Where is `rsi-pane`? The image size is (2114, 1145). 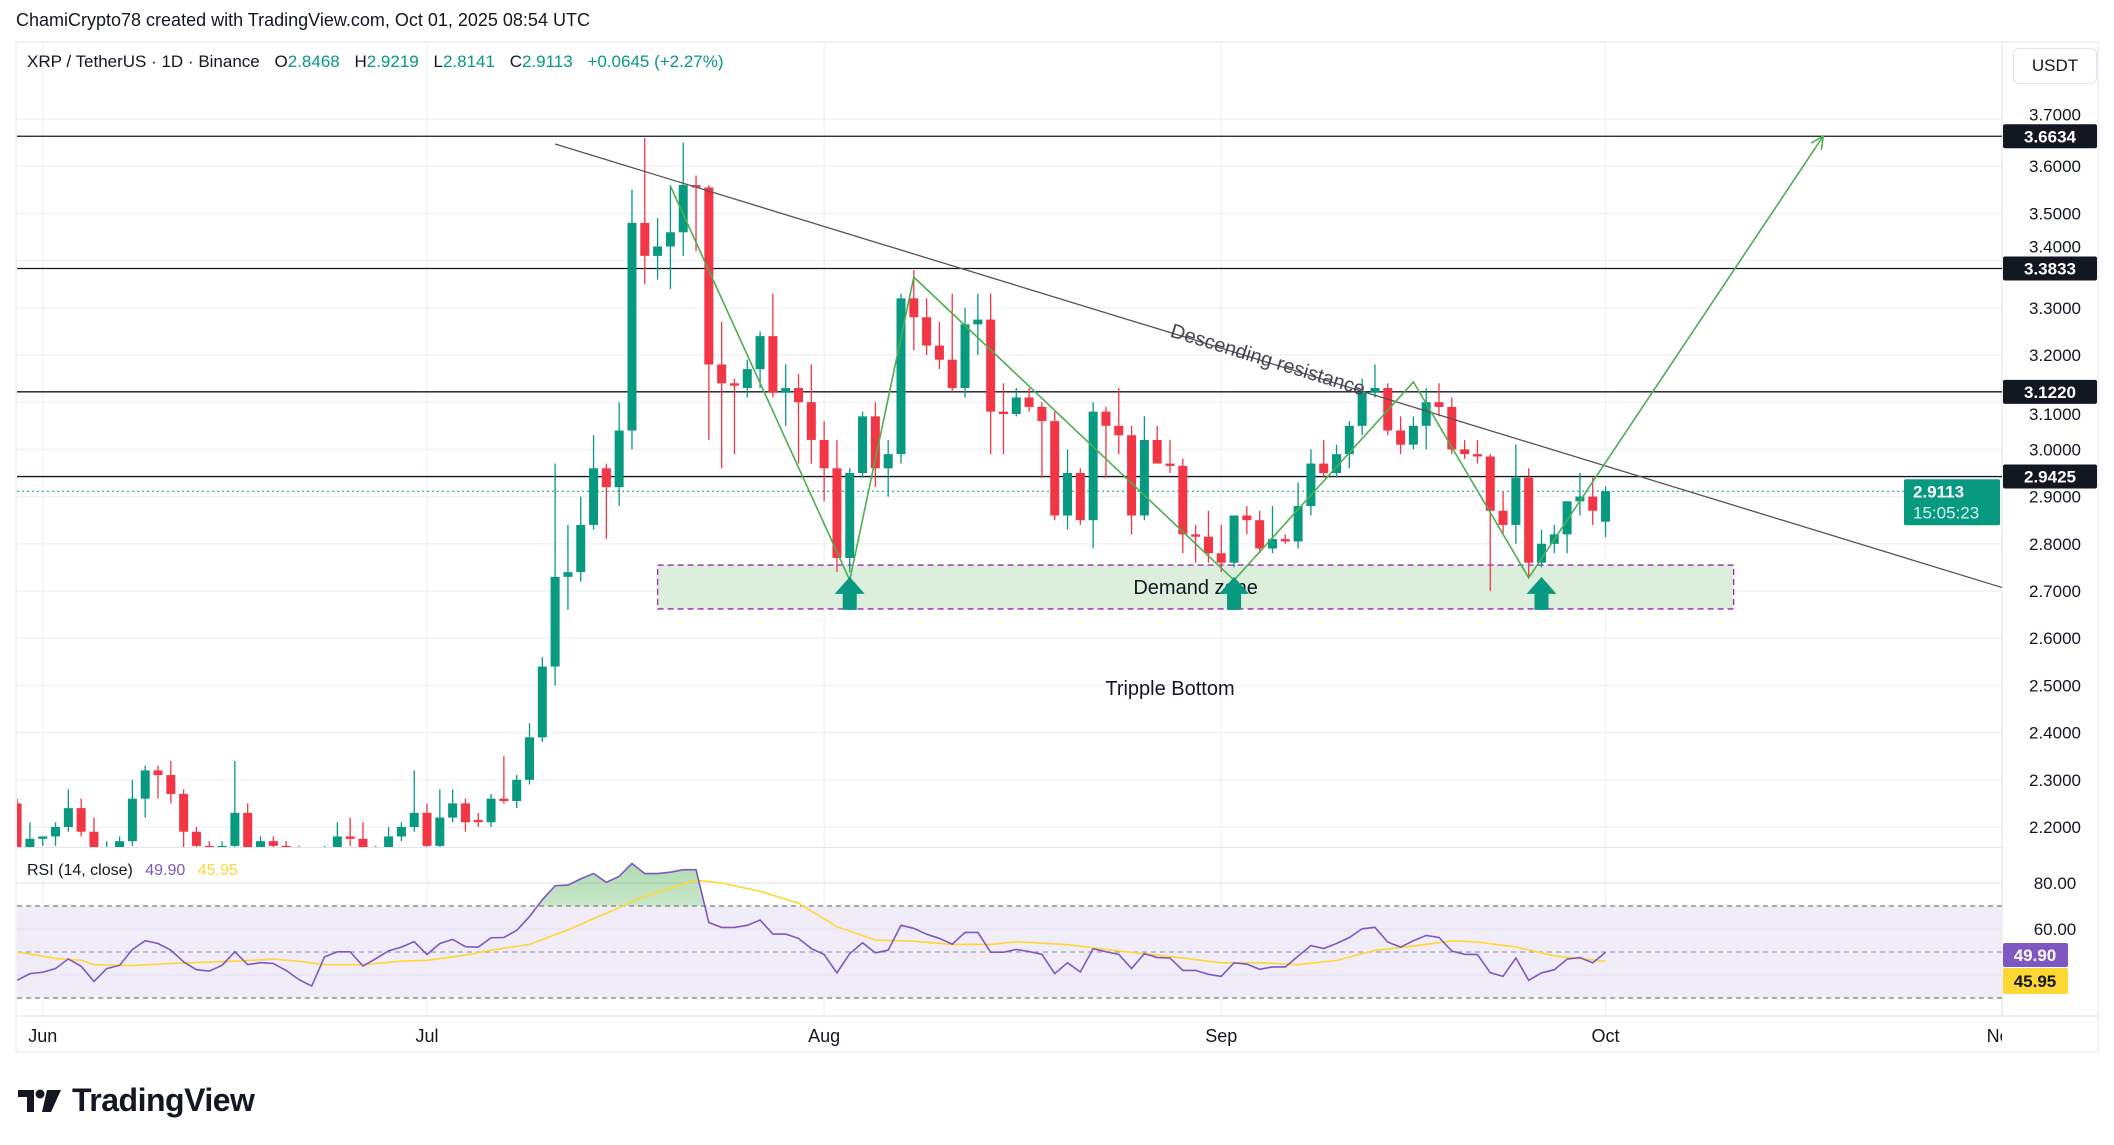
rsi-pane is located at coordinates (1009, 930).